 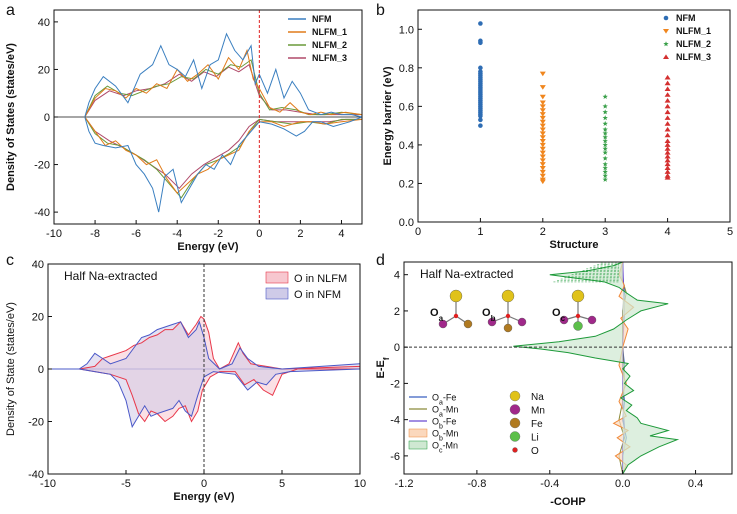 What do you see at coordinates (223, 88) in the screenshot?
I see `series-line-nlfm_2-up` at bounding box center [223, 88].